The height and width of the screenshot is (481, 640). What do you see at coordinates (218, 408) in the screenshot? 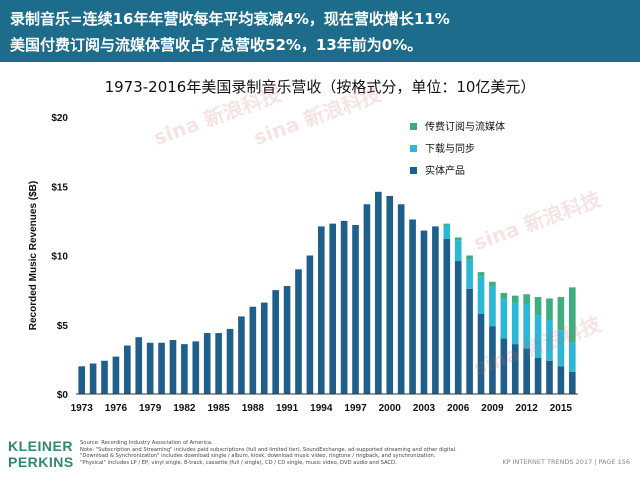
I see `x-tick-label: 1985` at bounding box center [218, 408].